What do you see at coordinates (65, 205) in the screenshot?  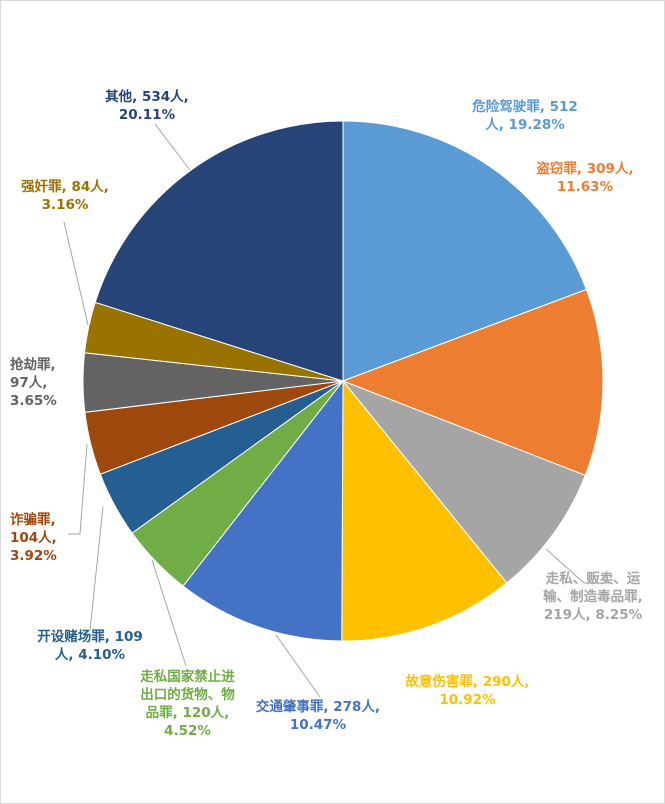 I see `data-label-line: 3.16%` at bounding box center [65, 205].